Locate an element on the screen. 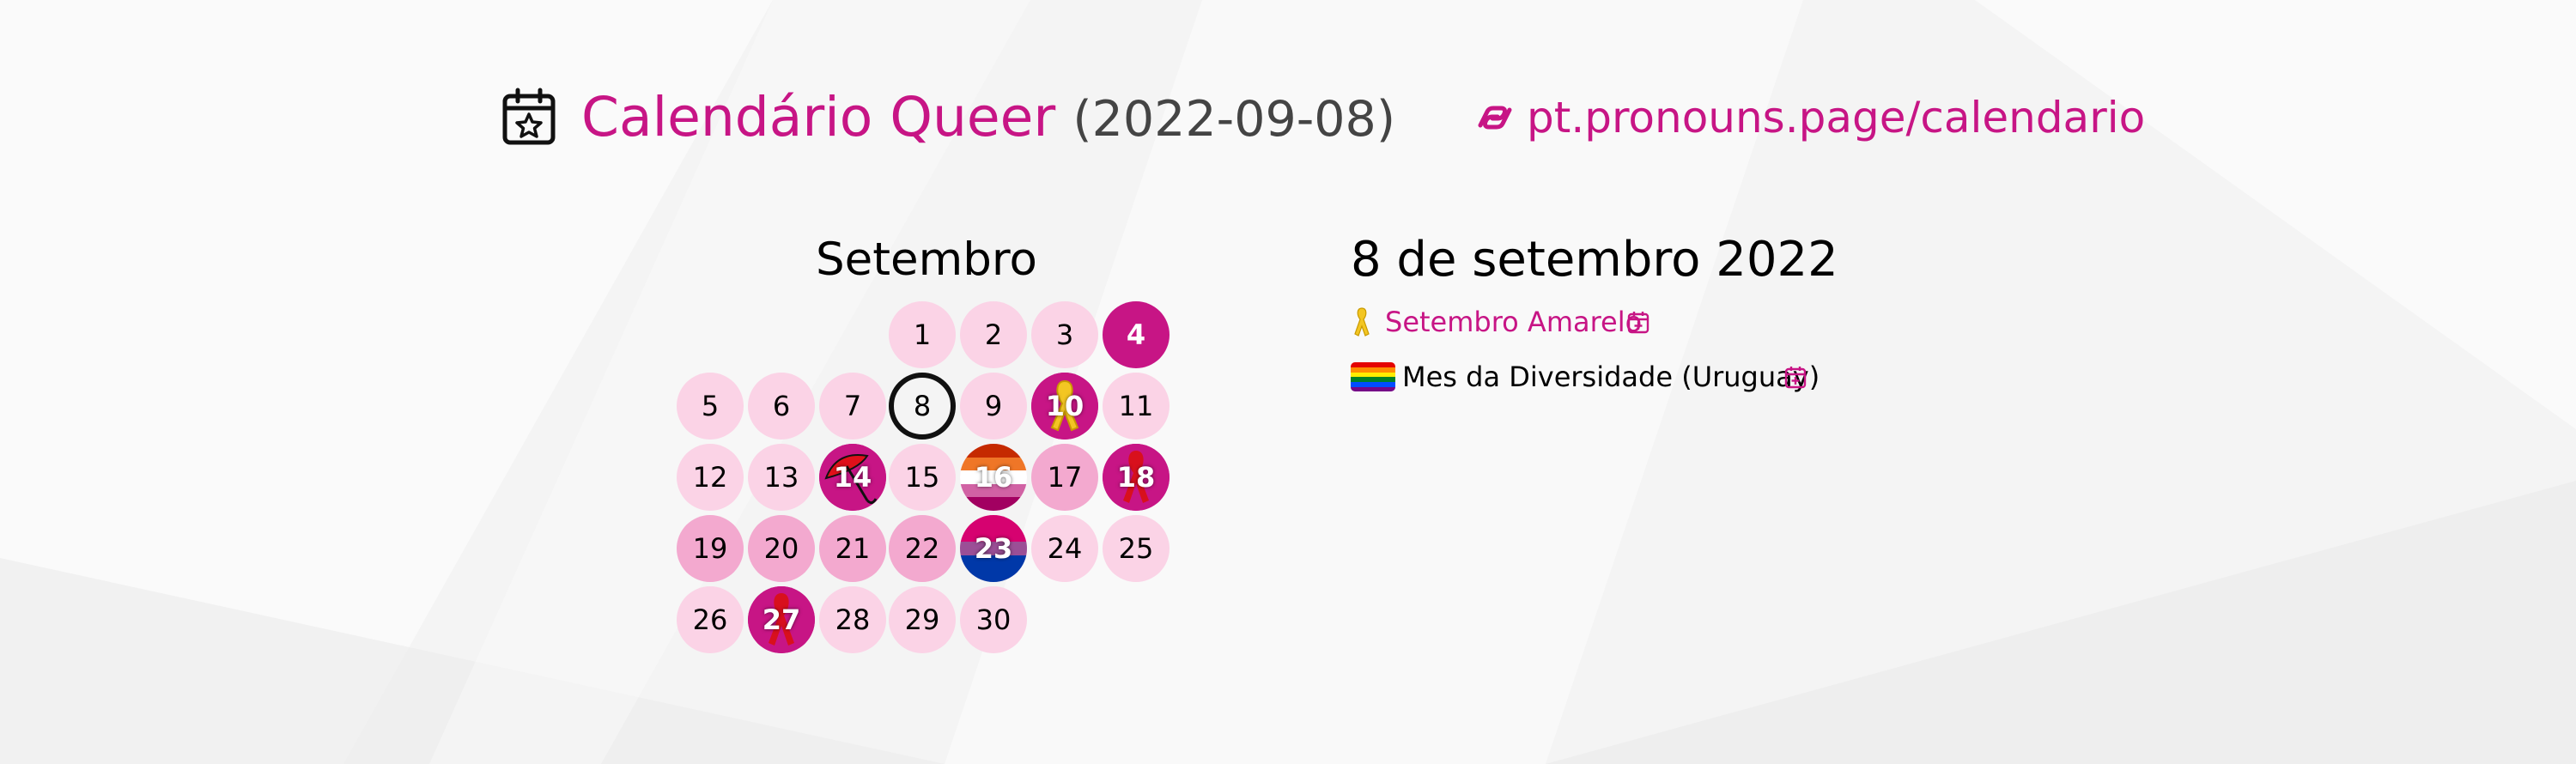 Image resolution: width=2576 pixels, height=764 pixels. day-number: 5 is located at coordinates (711, 406).